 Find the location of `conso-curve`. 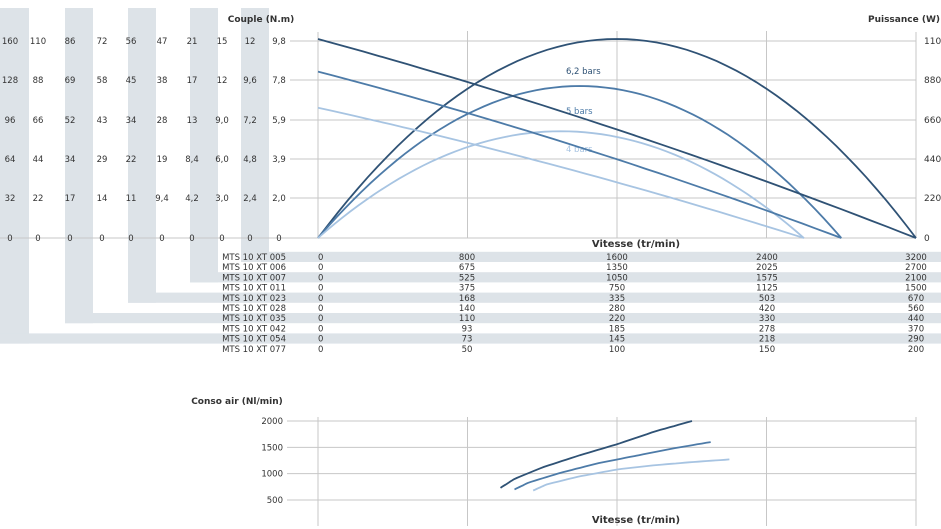

conso-curve is located at coordinates (631, 475).